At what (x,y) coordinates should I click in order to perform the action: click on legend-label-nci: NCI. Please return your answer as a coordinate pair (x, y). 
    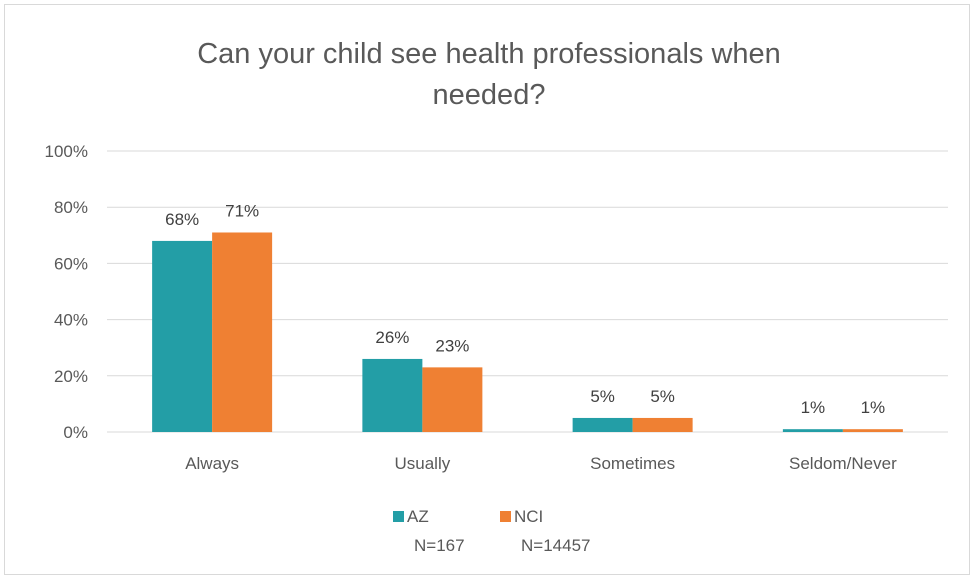
    Looking at the image, I should click on (528, 516).